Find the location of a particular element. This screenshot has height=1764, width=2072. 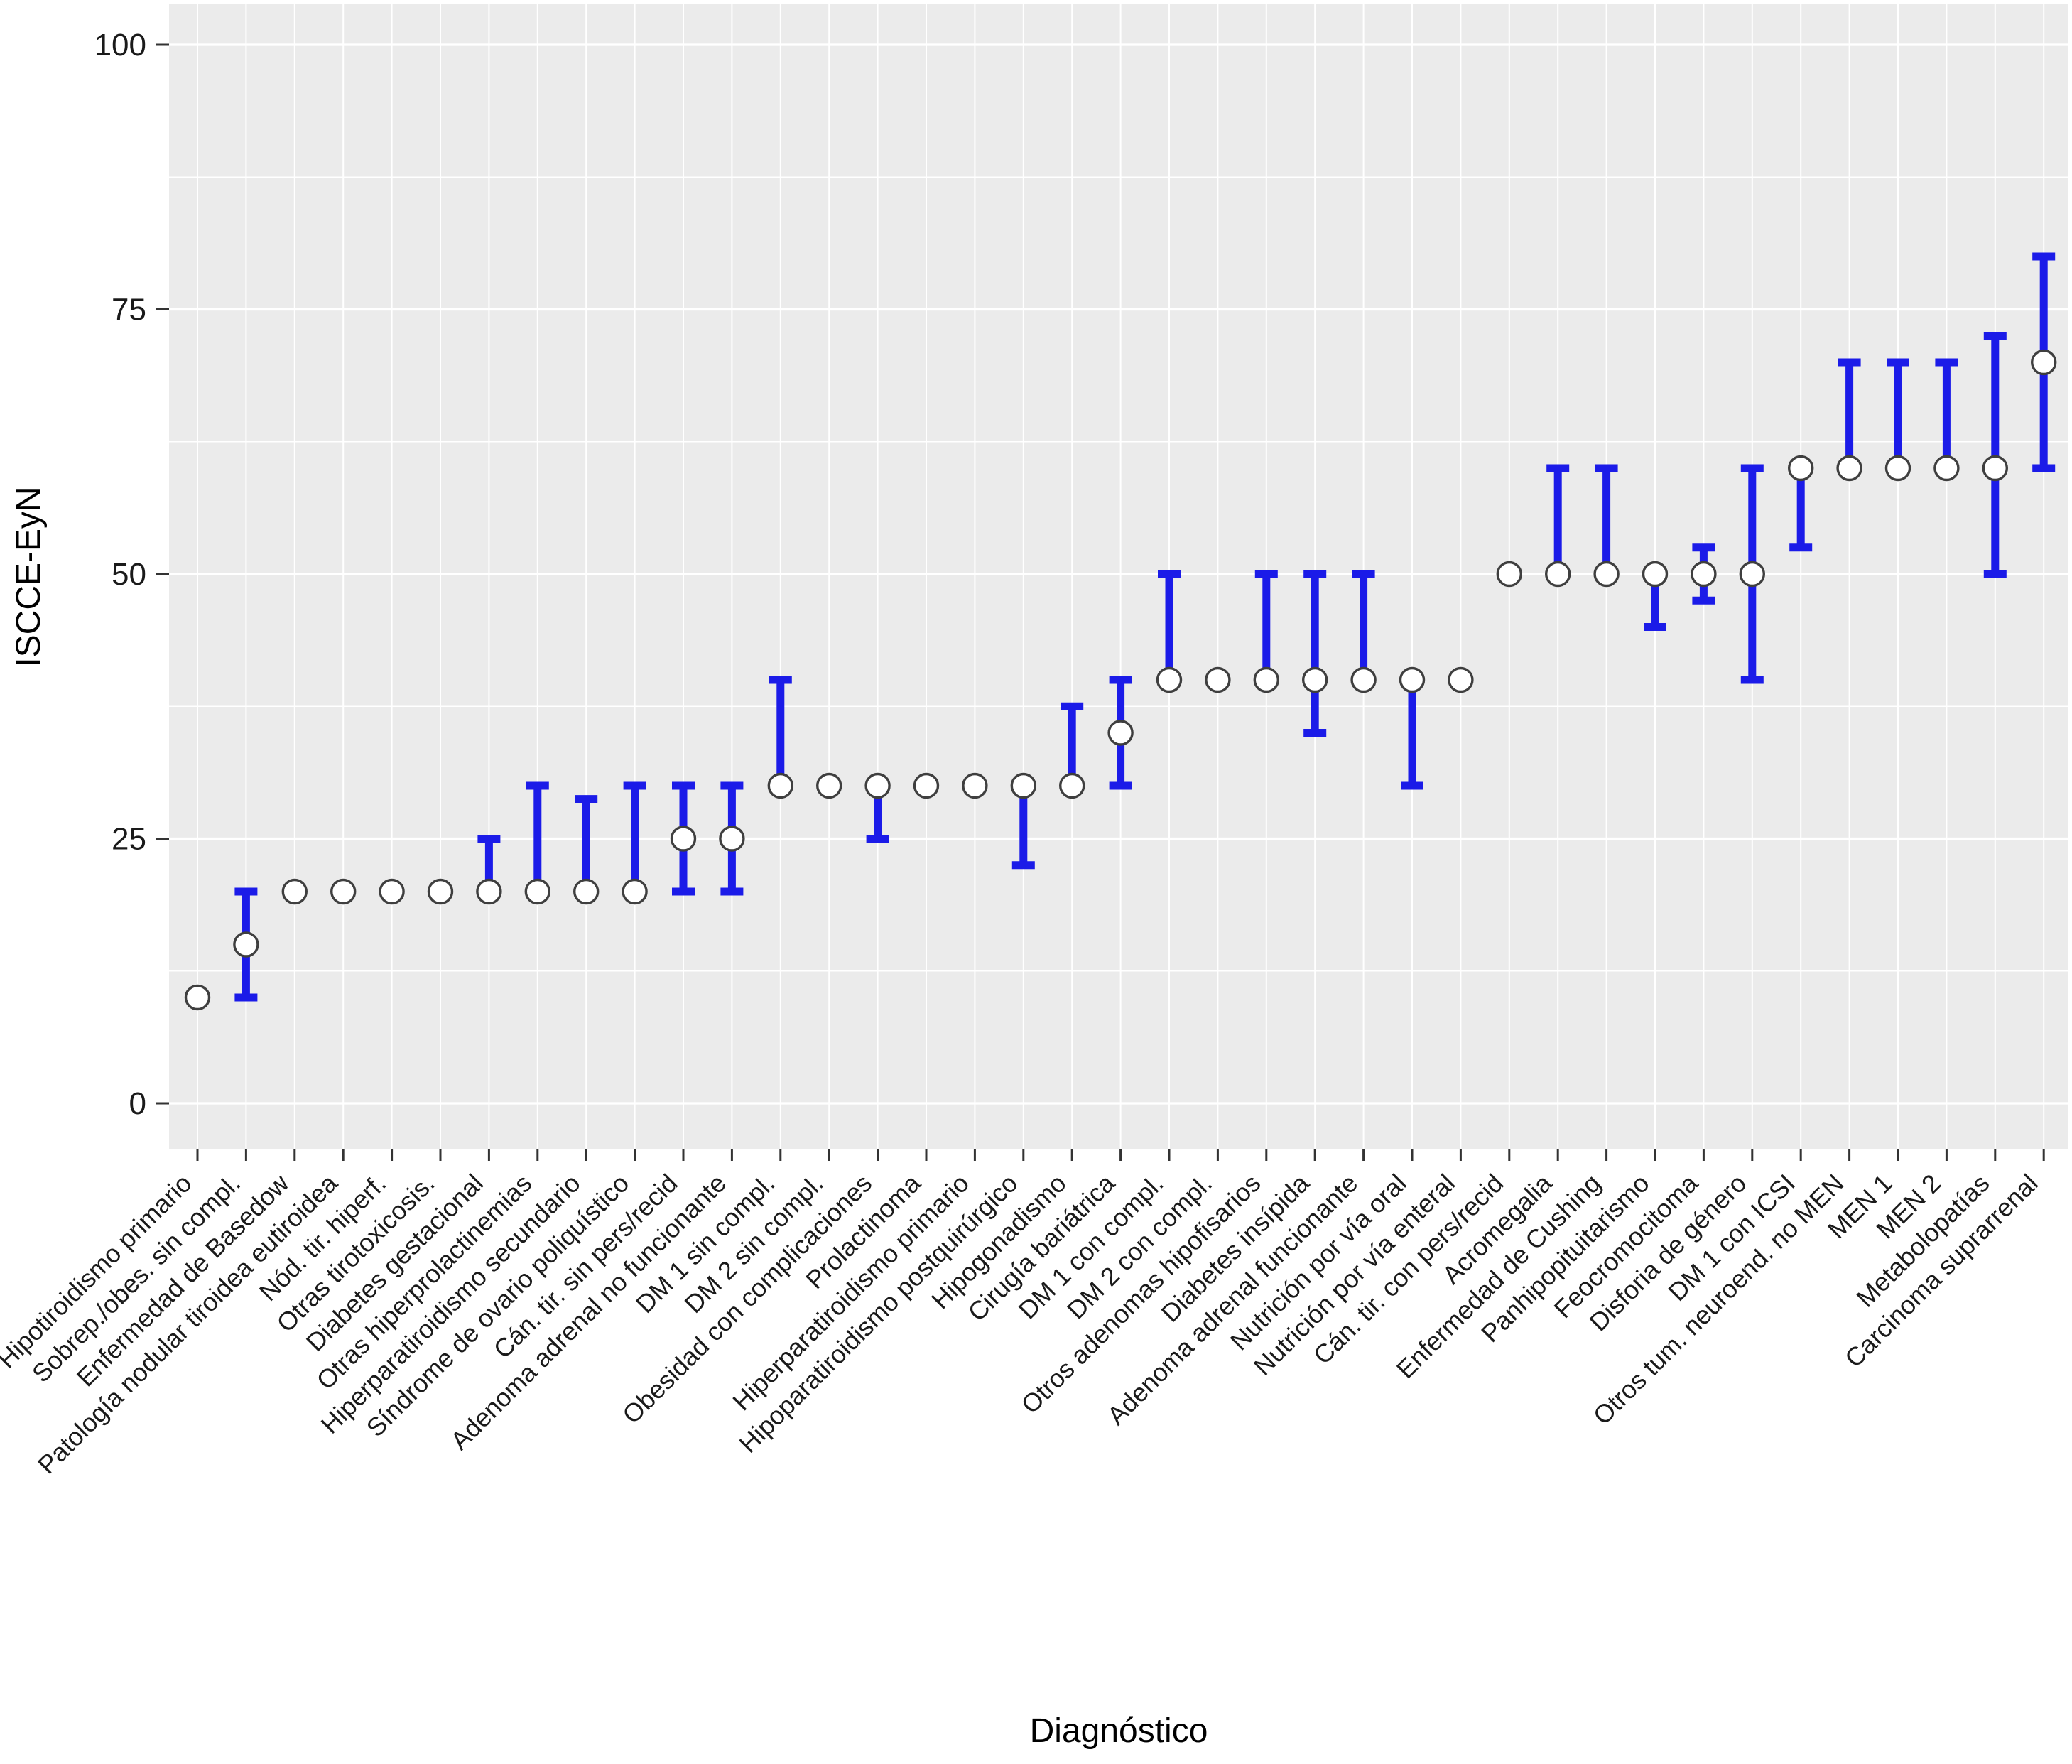

y-tick-label: 25 is located at coordinates (129, 839).